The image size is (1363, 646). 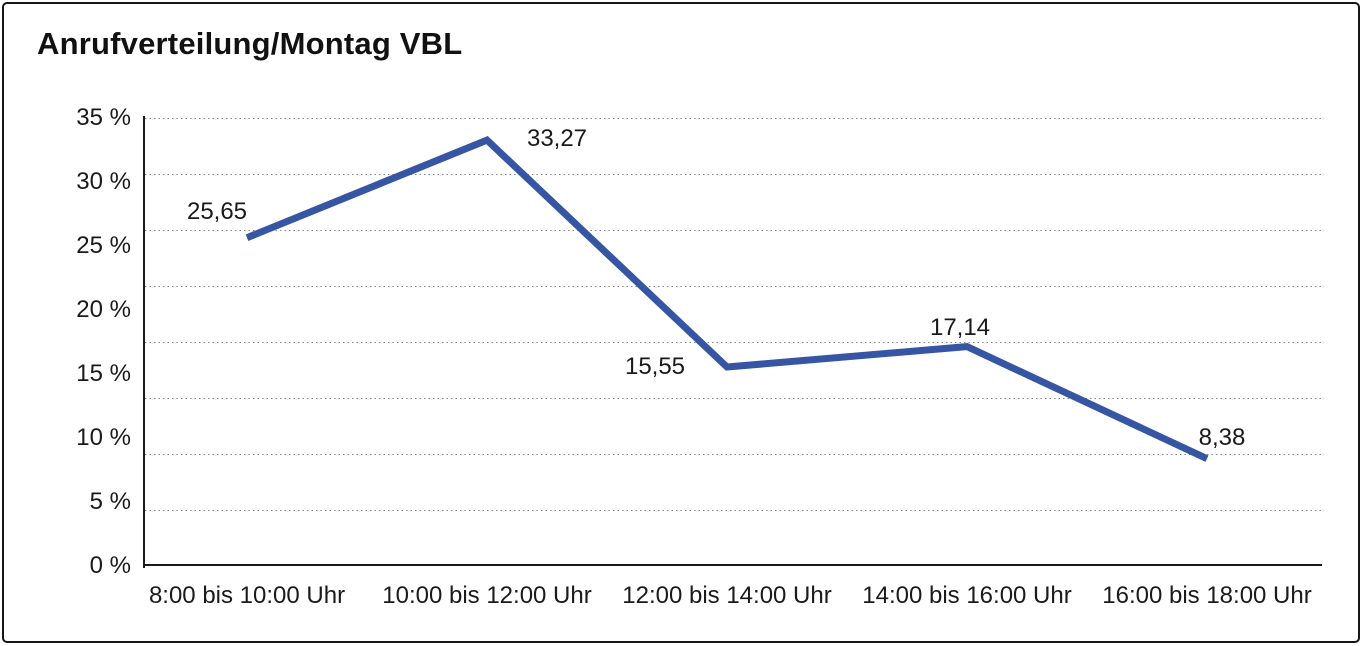 I want to click on data-point-label: 17,14, so click(x=960, y=327).